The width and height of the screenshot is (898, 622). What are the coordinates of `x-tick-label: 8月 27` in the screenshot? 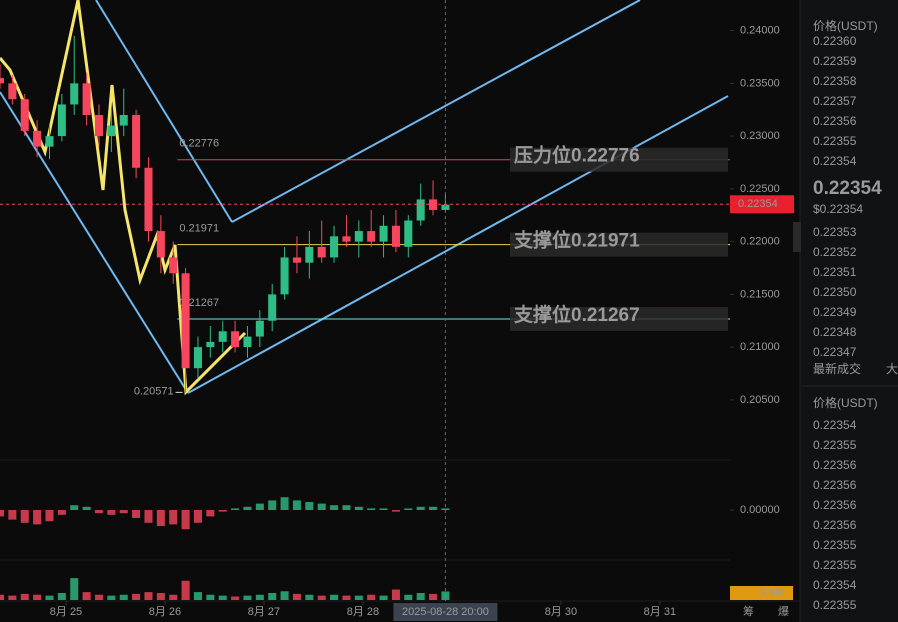 It's located at (264, 612).